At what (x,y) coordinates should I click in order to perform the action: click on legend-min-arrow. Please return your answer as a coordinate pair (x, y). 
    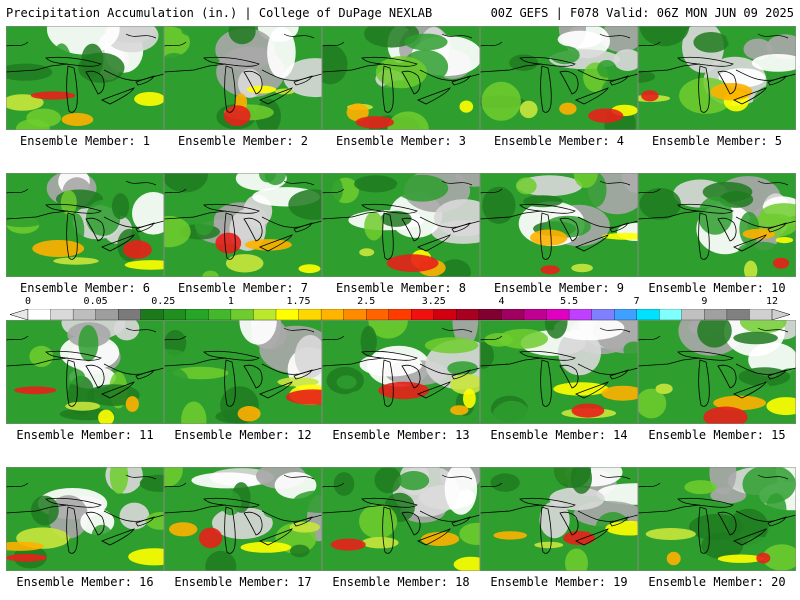
    Looking at the image, I should click on (19, 314).